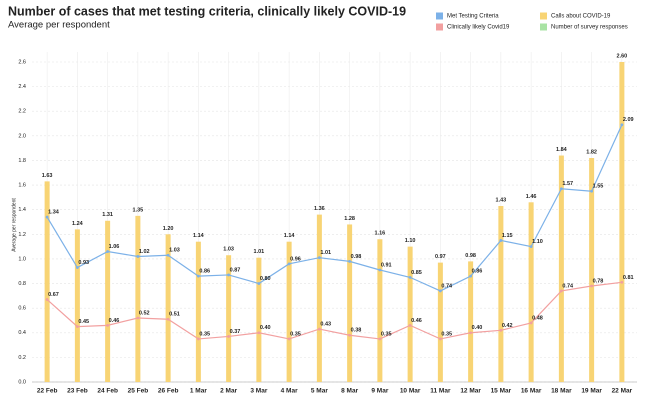 Image resolution: width=650 pixels, height=402 pixels. What do you see at coordinates (440, 257) in the screenshot?
I see `bar-value-label: 0.97` at bounding box center [440, 257].